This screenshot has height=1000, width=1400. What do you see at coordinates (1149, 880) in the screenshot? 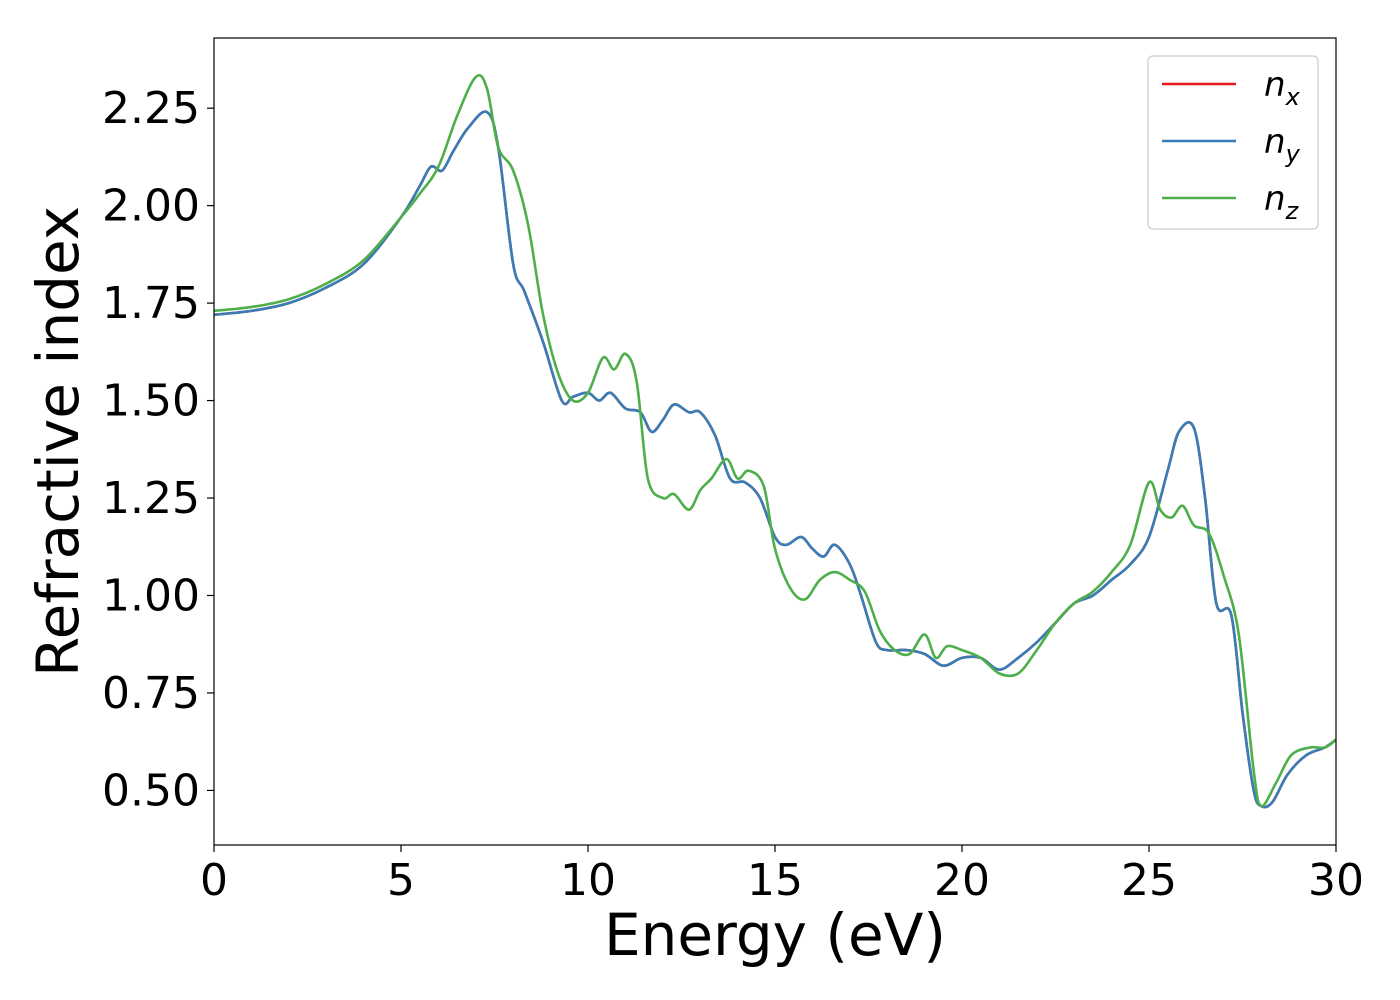
I see `x-tick-label: 25` at bounding box center [1149, 880].